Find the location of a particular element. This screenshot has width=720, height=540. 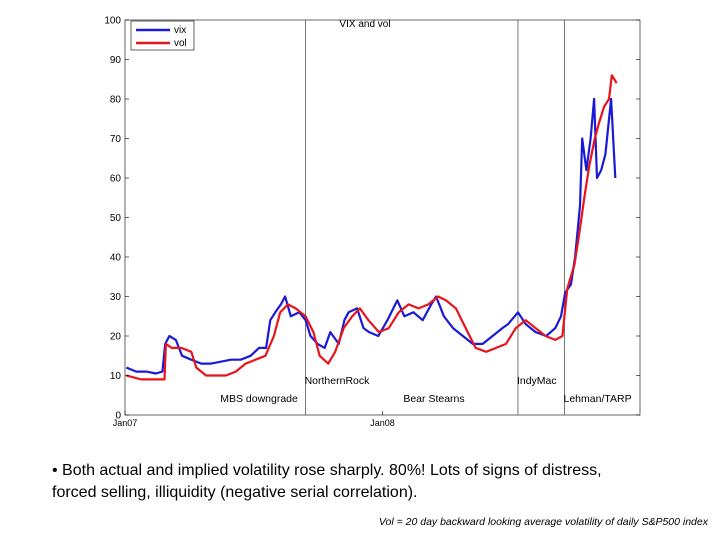

chart-title: VIX and vol is located at coordinates (364, 24).